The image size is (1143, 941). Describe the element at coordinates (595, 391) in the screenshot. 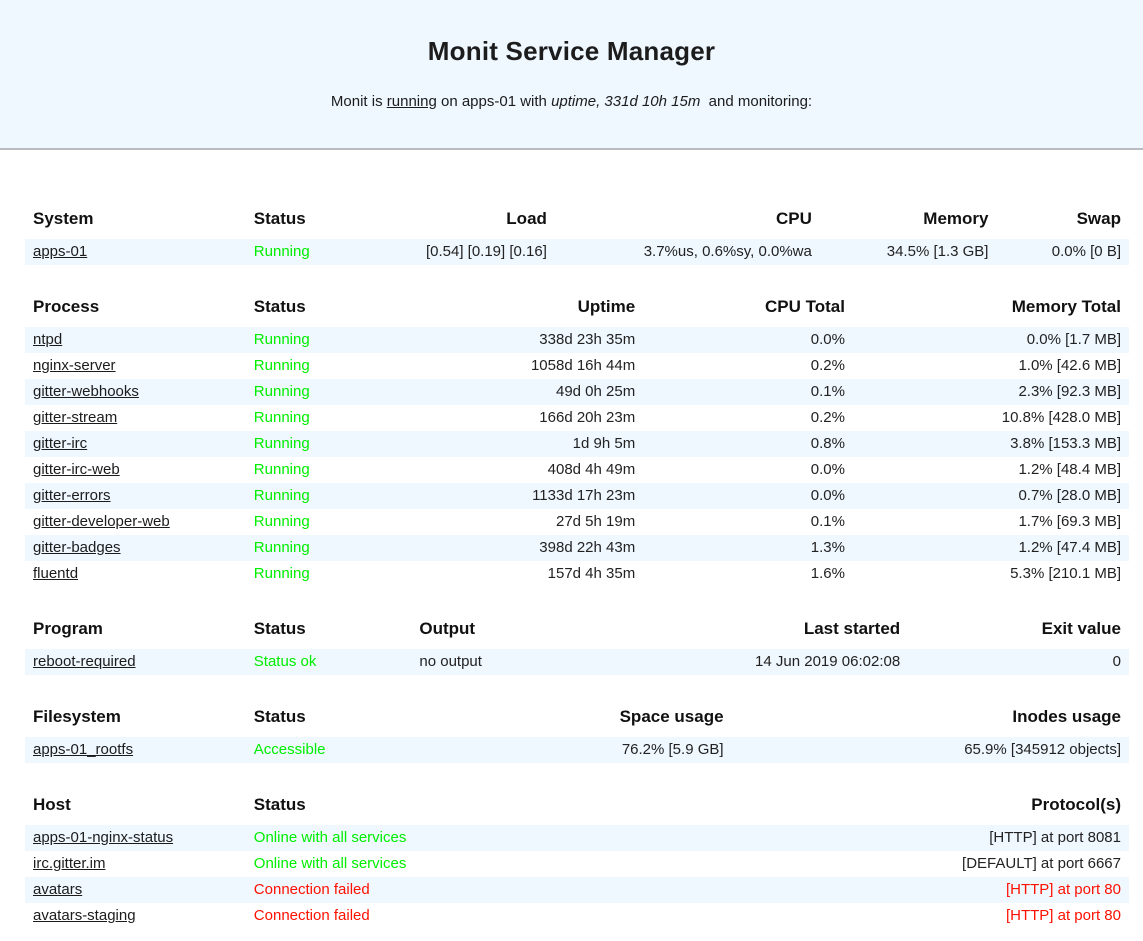

I see `cell-value: 49d 0h 25m` at that location.